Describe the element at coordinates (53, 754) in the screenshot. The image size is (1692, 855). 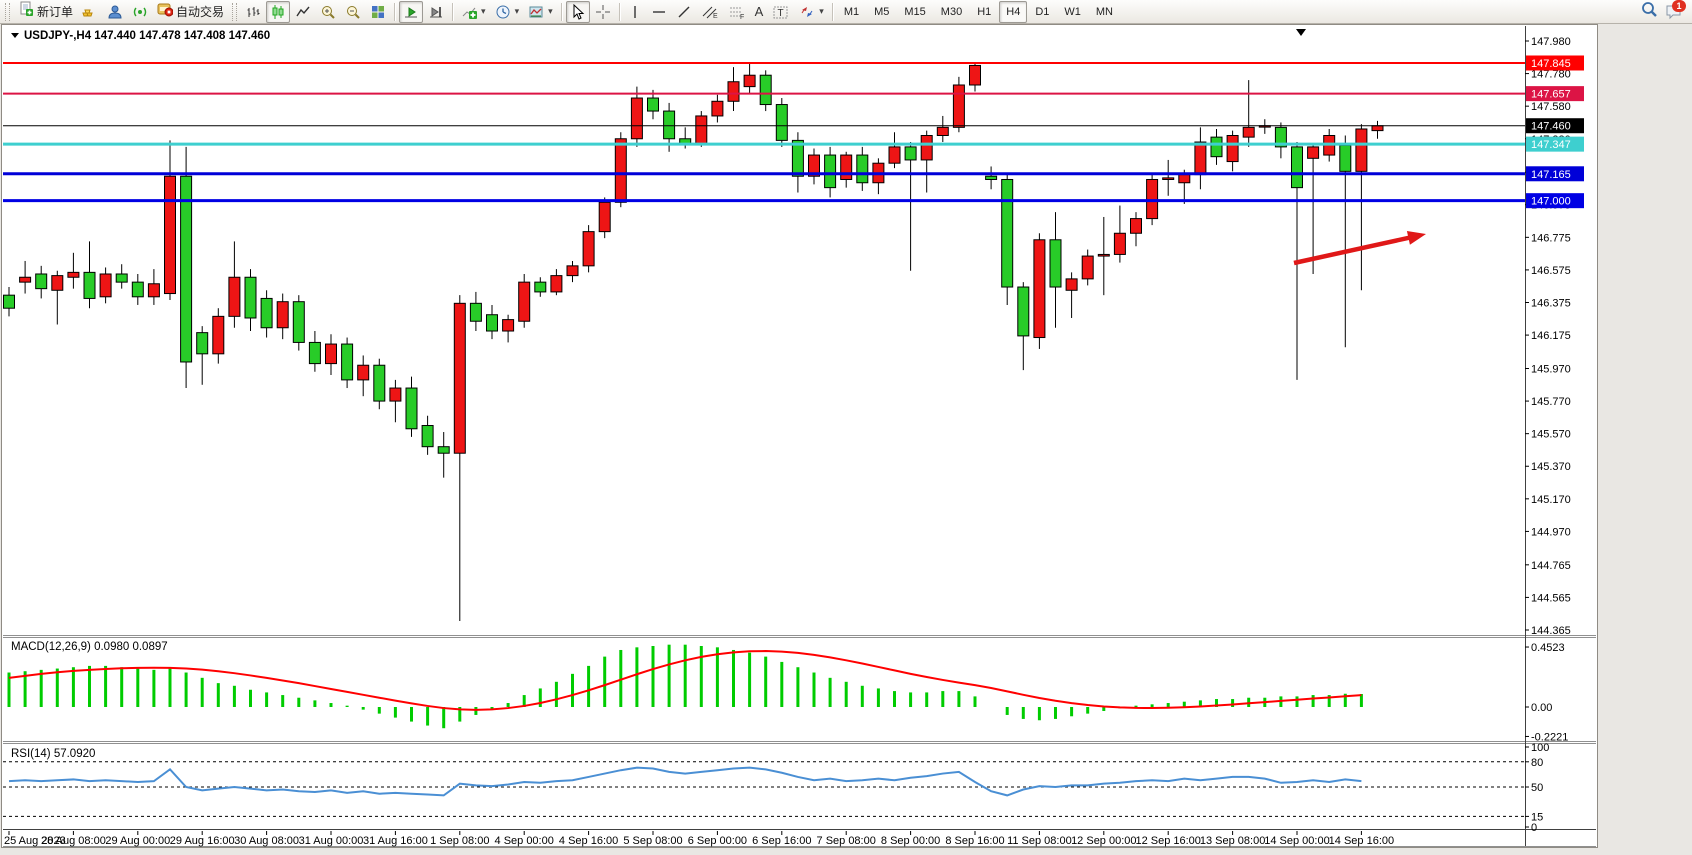
I see `rsi-label: RSI(14) 57.0920` at that location.